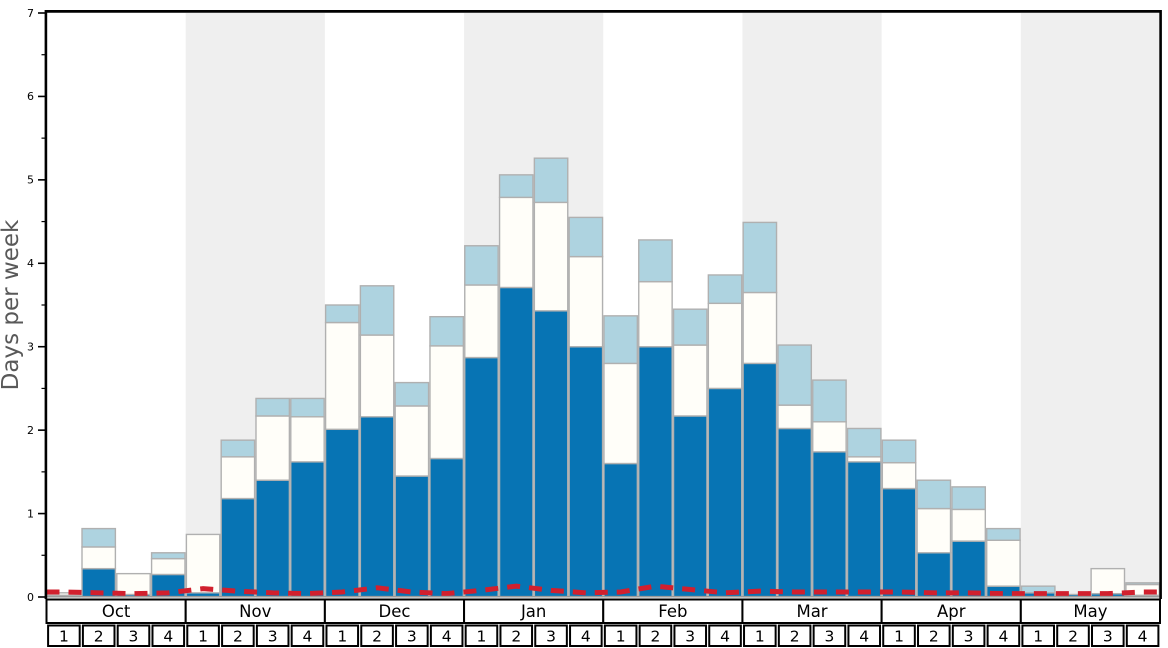 This screenshot has width=1168, height=648. Describe the element at coordinates (30, 96) in the screenshot. I see `y-tick-label: 6` at that location.